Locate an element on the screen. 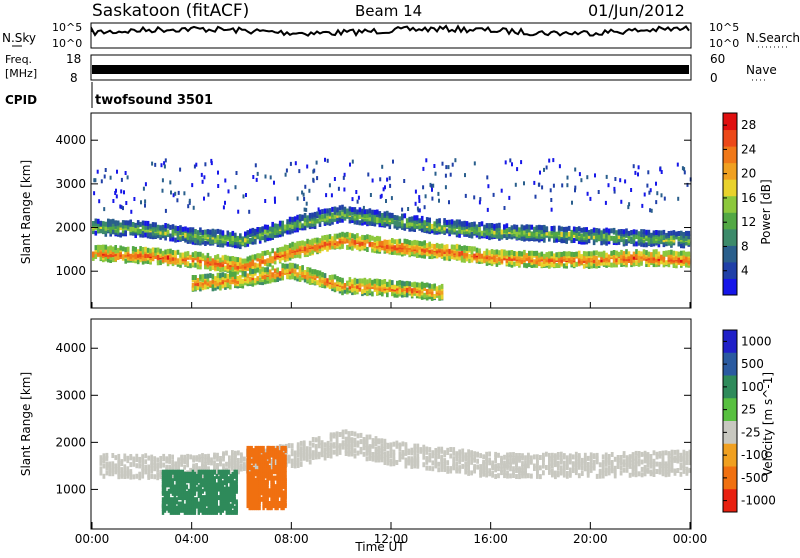 This screenshot has height=558, width=800. colorbar-tick-label: 4 is located at coordinates (745, 271).